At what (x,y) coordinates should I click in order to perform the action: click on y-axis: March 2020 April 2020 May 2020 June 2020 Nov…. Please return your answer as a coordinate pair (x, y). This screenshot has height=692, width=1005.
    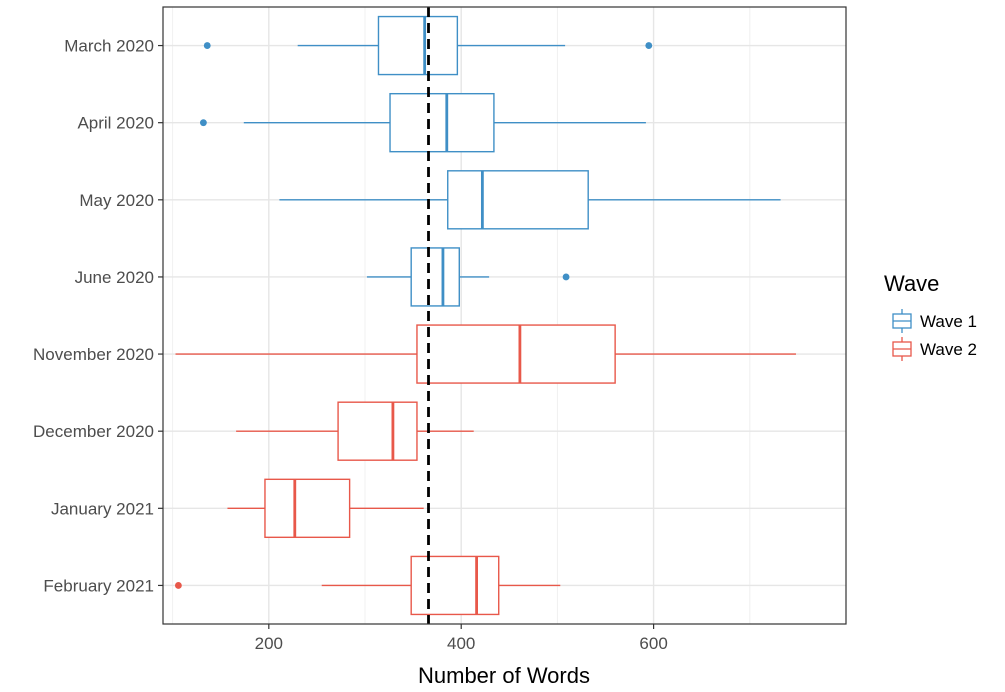
    Looking at the image, I should click on (98, 316).